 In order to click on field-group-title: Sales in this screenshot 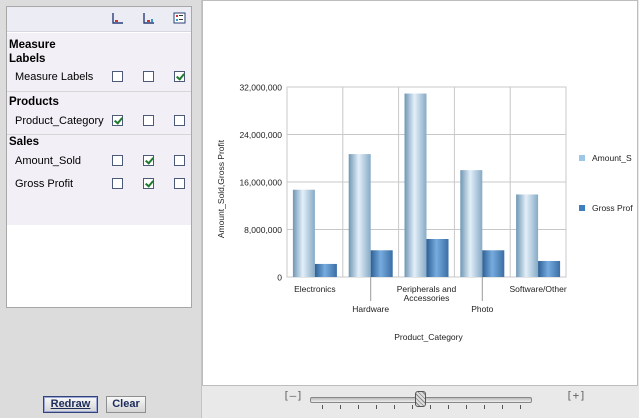, I will do `click(24, 142)`.